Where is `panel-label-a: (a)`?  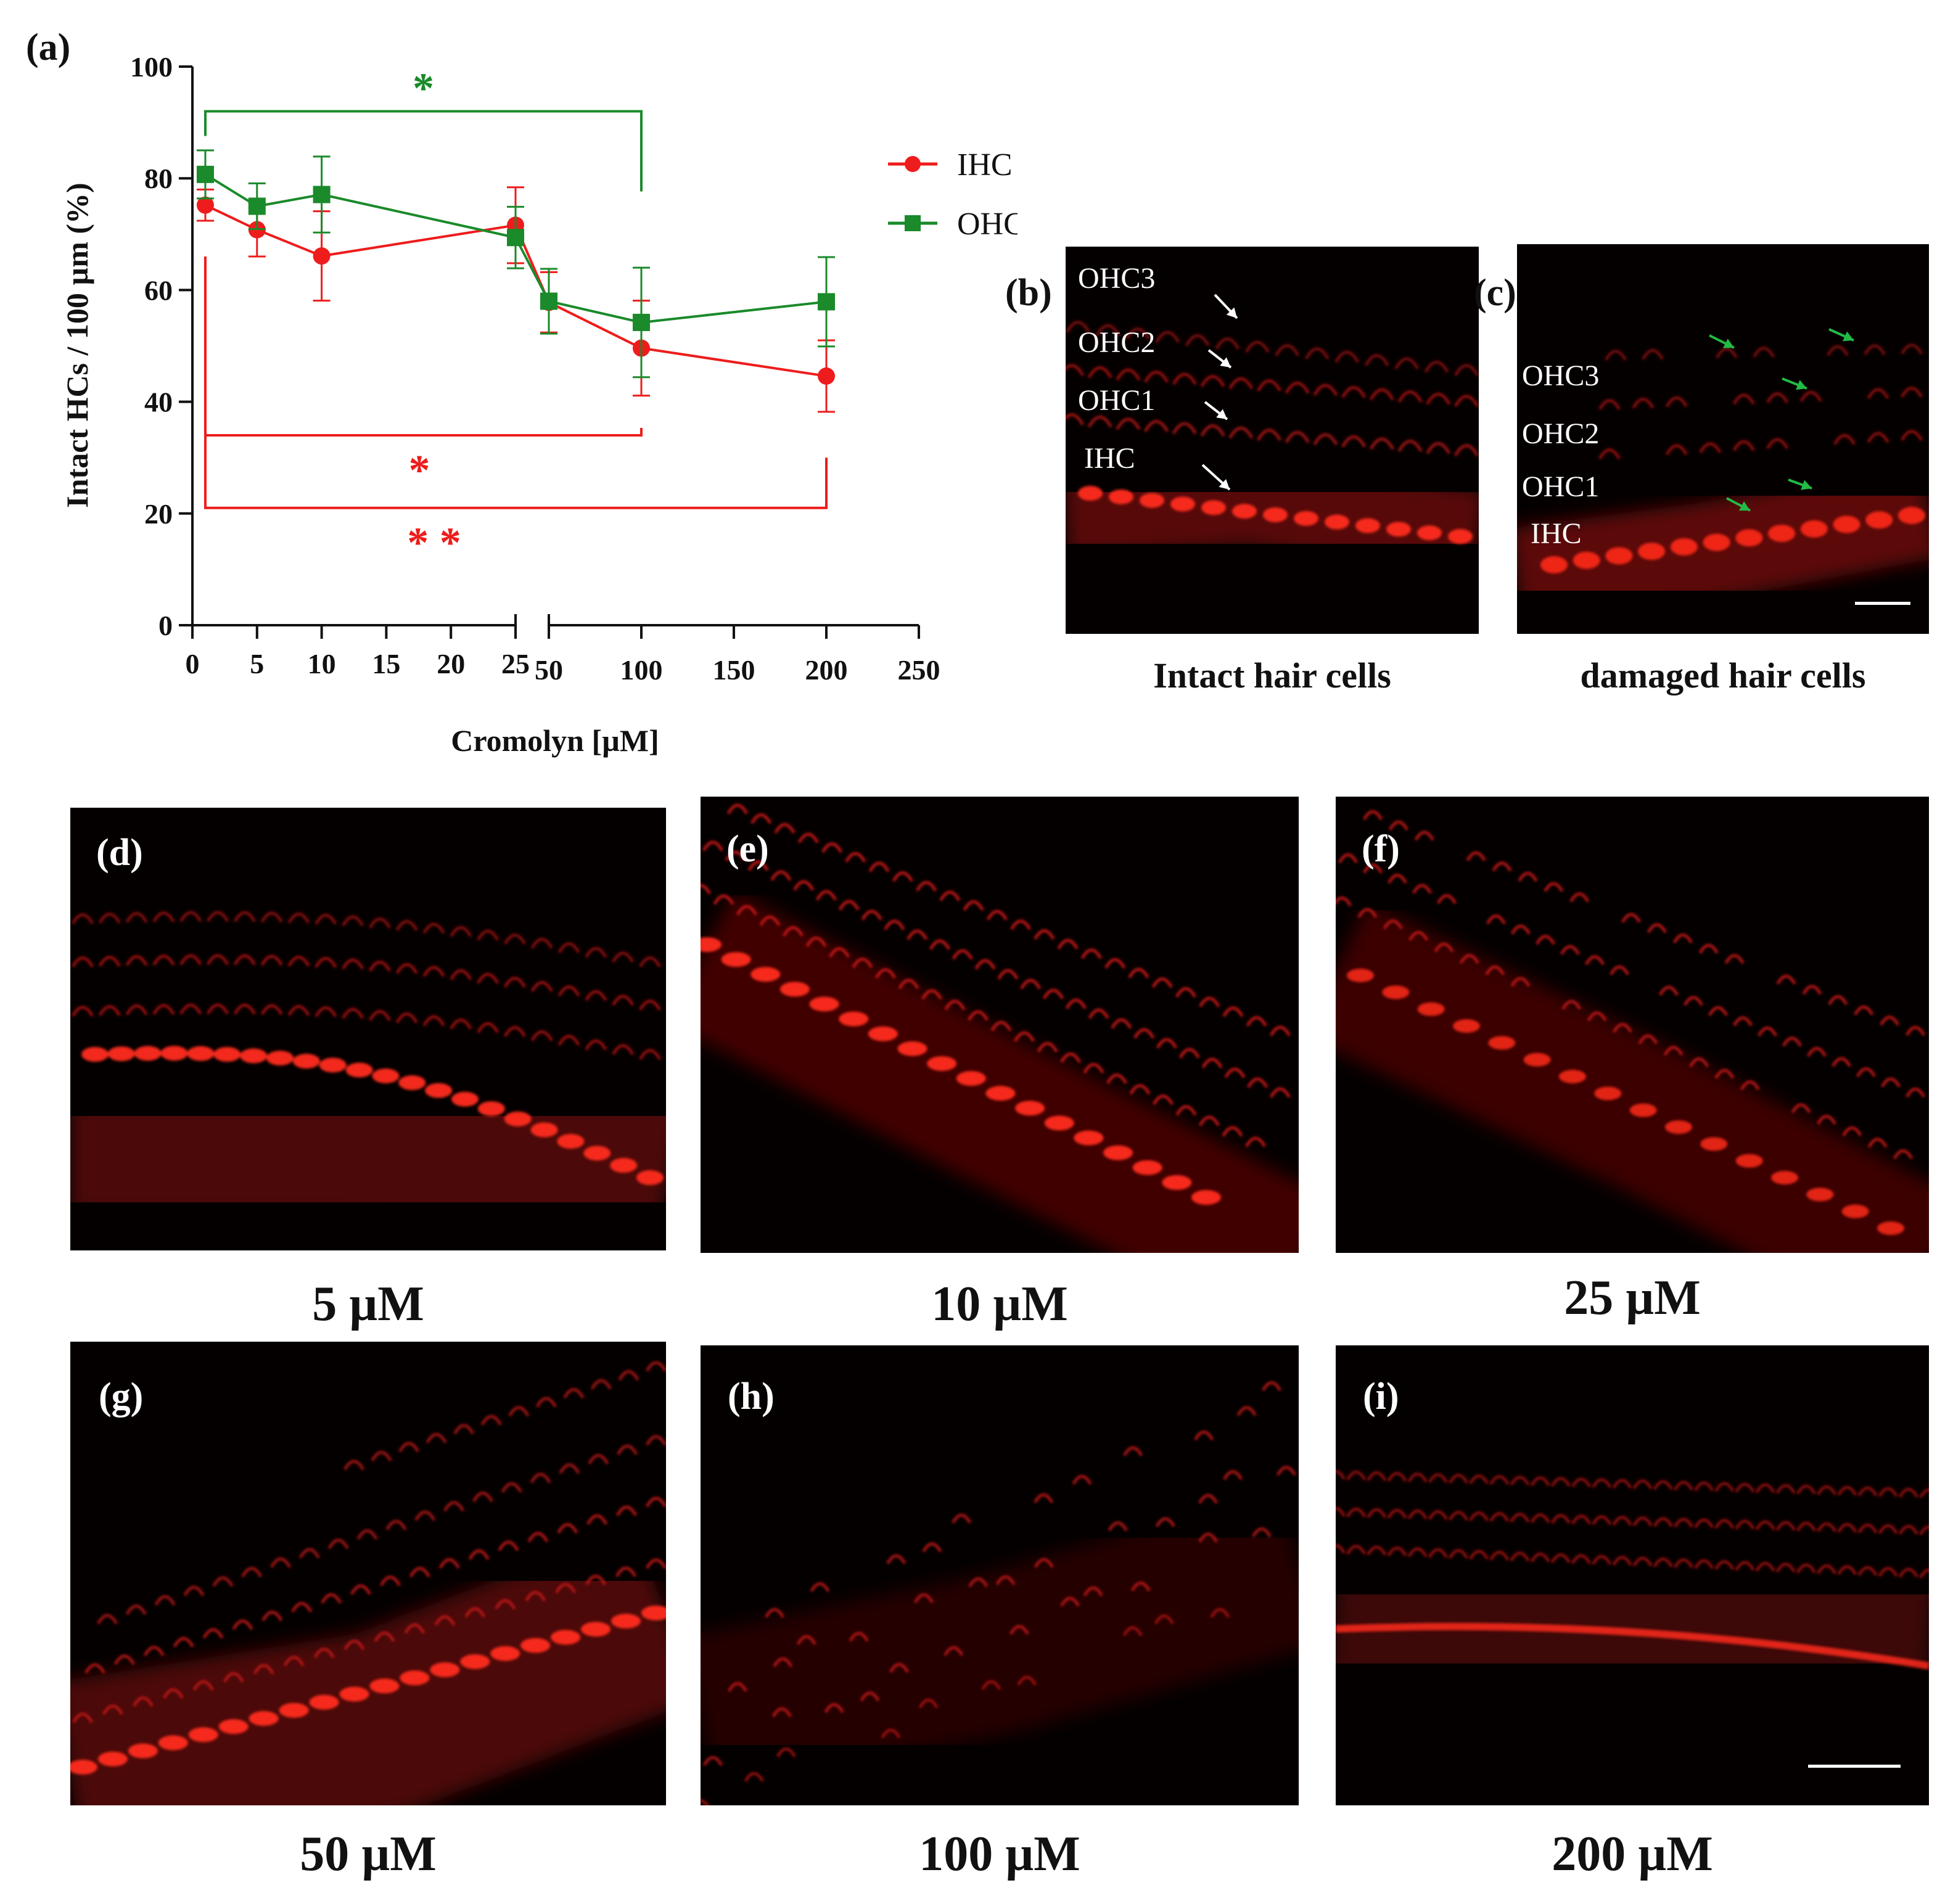
panel-label-a: (a) is located at coordinates (48, 47).